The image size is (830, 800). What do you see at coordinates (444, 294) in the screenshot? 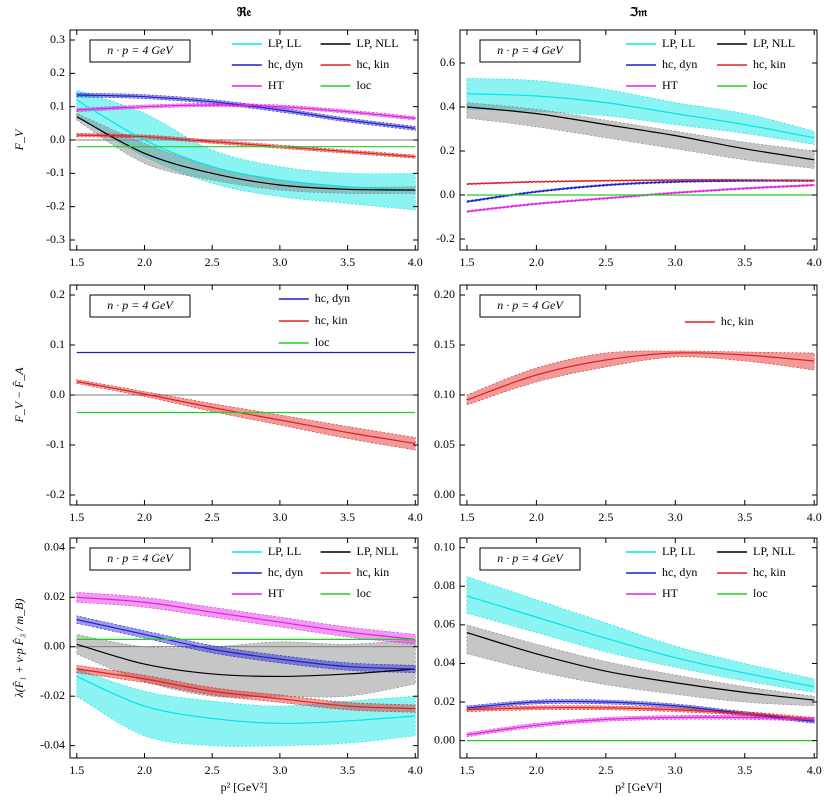
I see `y-tick-label: 0.20` at bounding box center [444, 294].